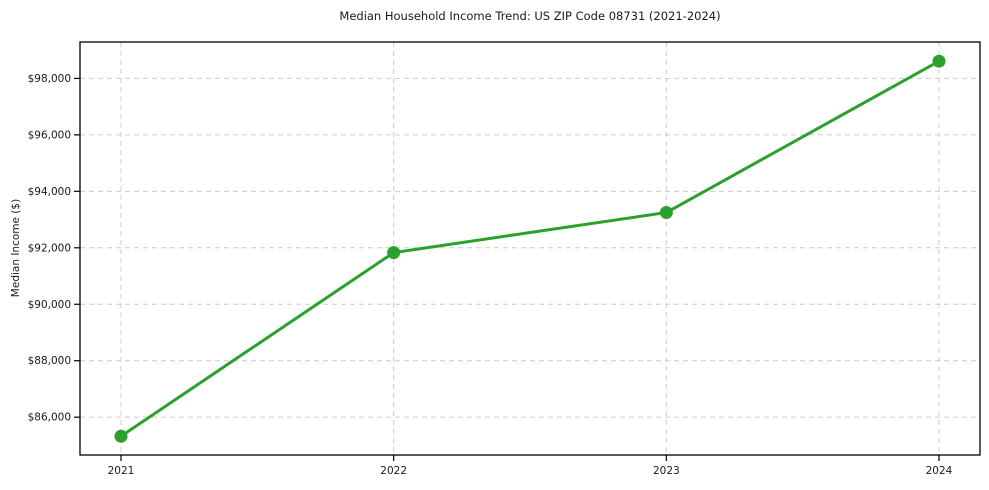  What do you see at coordinates (666, 471) in the screenshot?
I see `x-tick-label: 2023` at bounding box center [666, 471].